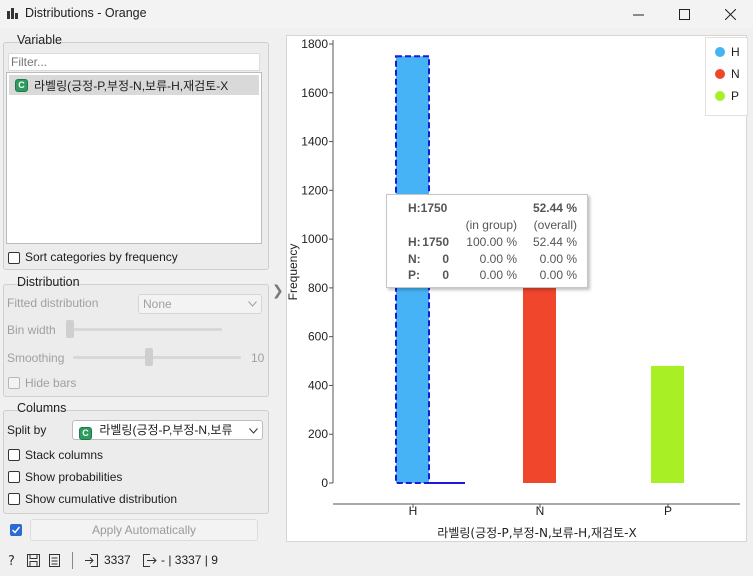 The height and width of the screenshot is (576, 753). Describe the element at coordinates (101, 257) in the screenshot. I see `sort-by-frequency-label: Sort categories by frequency` at that location.